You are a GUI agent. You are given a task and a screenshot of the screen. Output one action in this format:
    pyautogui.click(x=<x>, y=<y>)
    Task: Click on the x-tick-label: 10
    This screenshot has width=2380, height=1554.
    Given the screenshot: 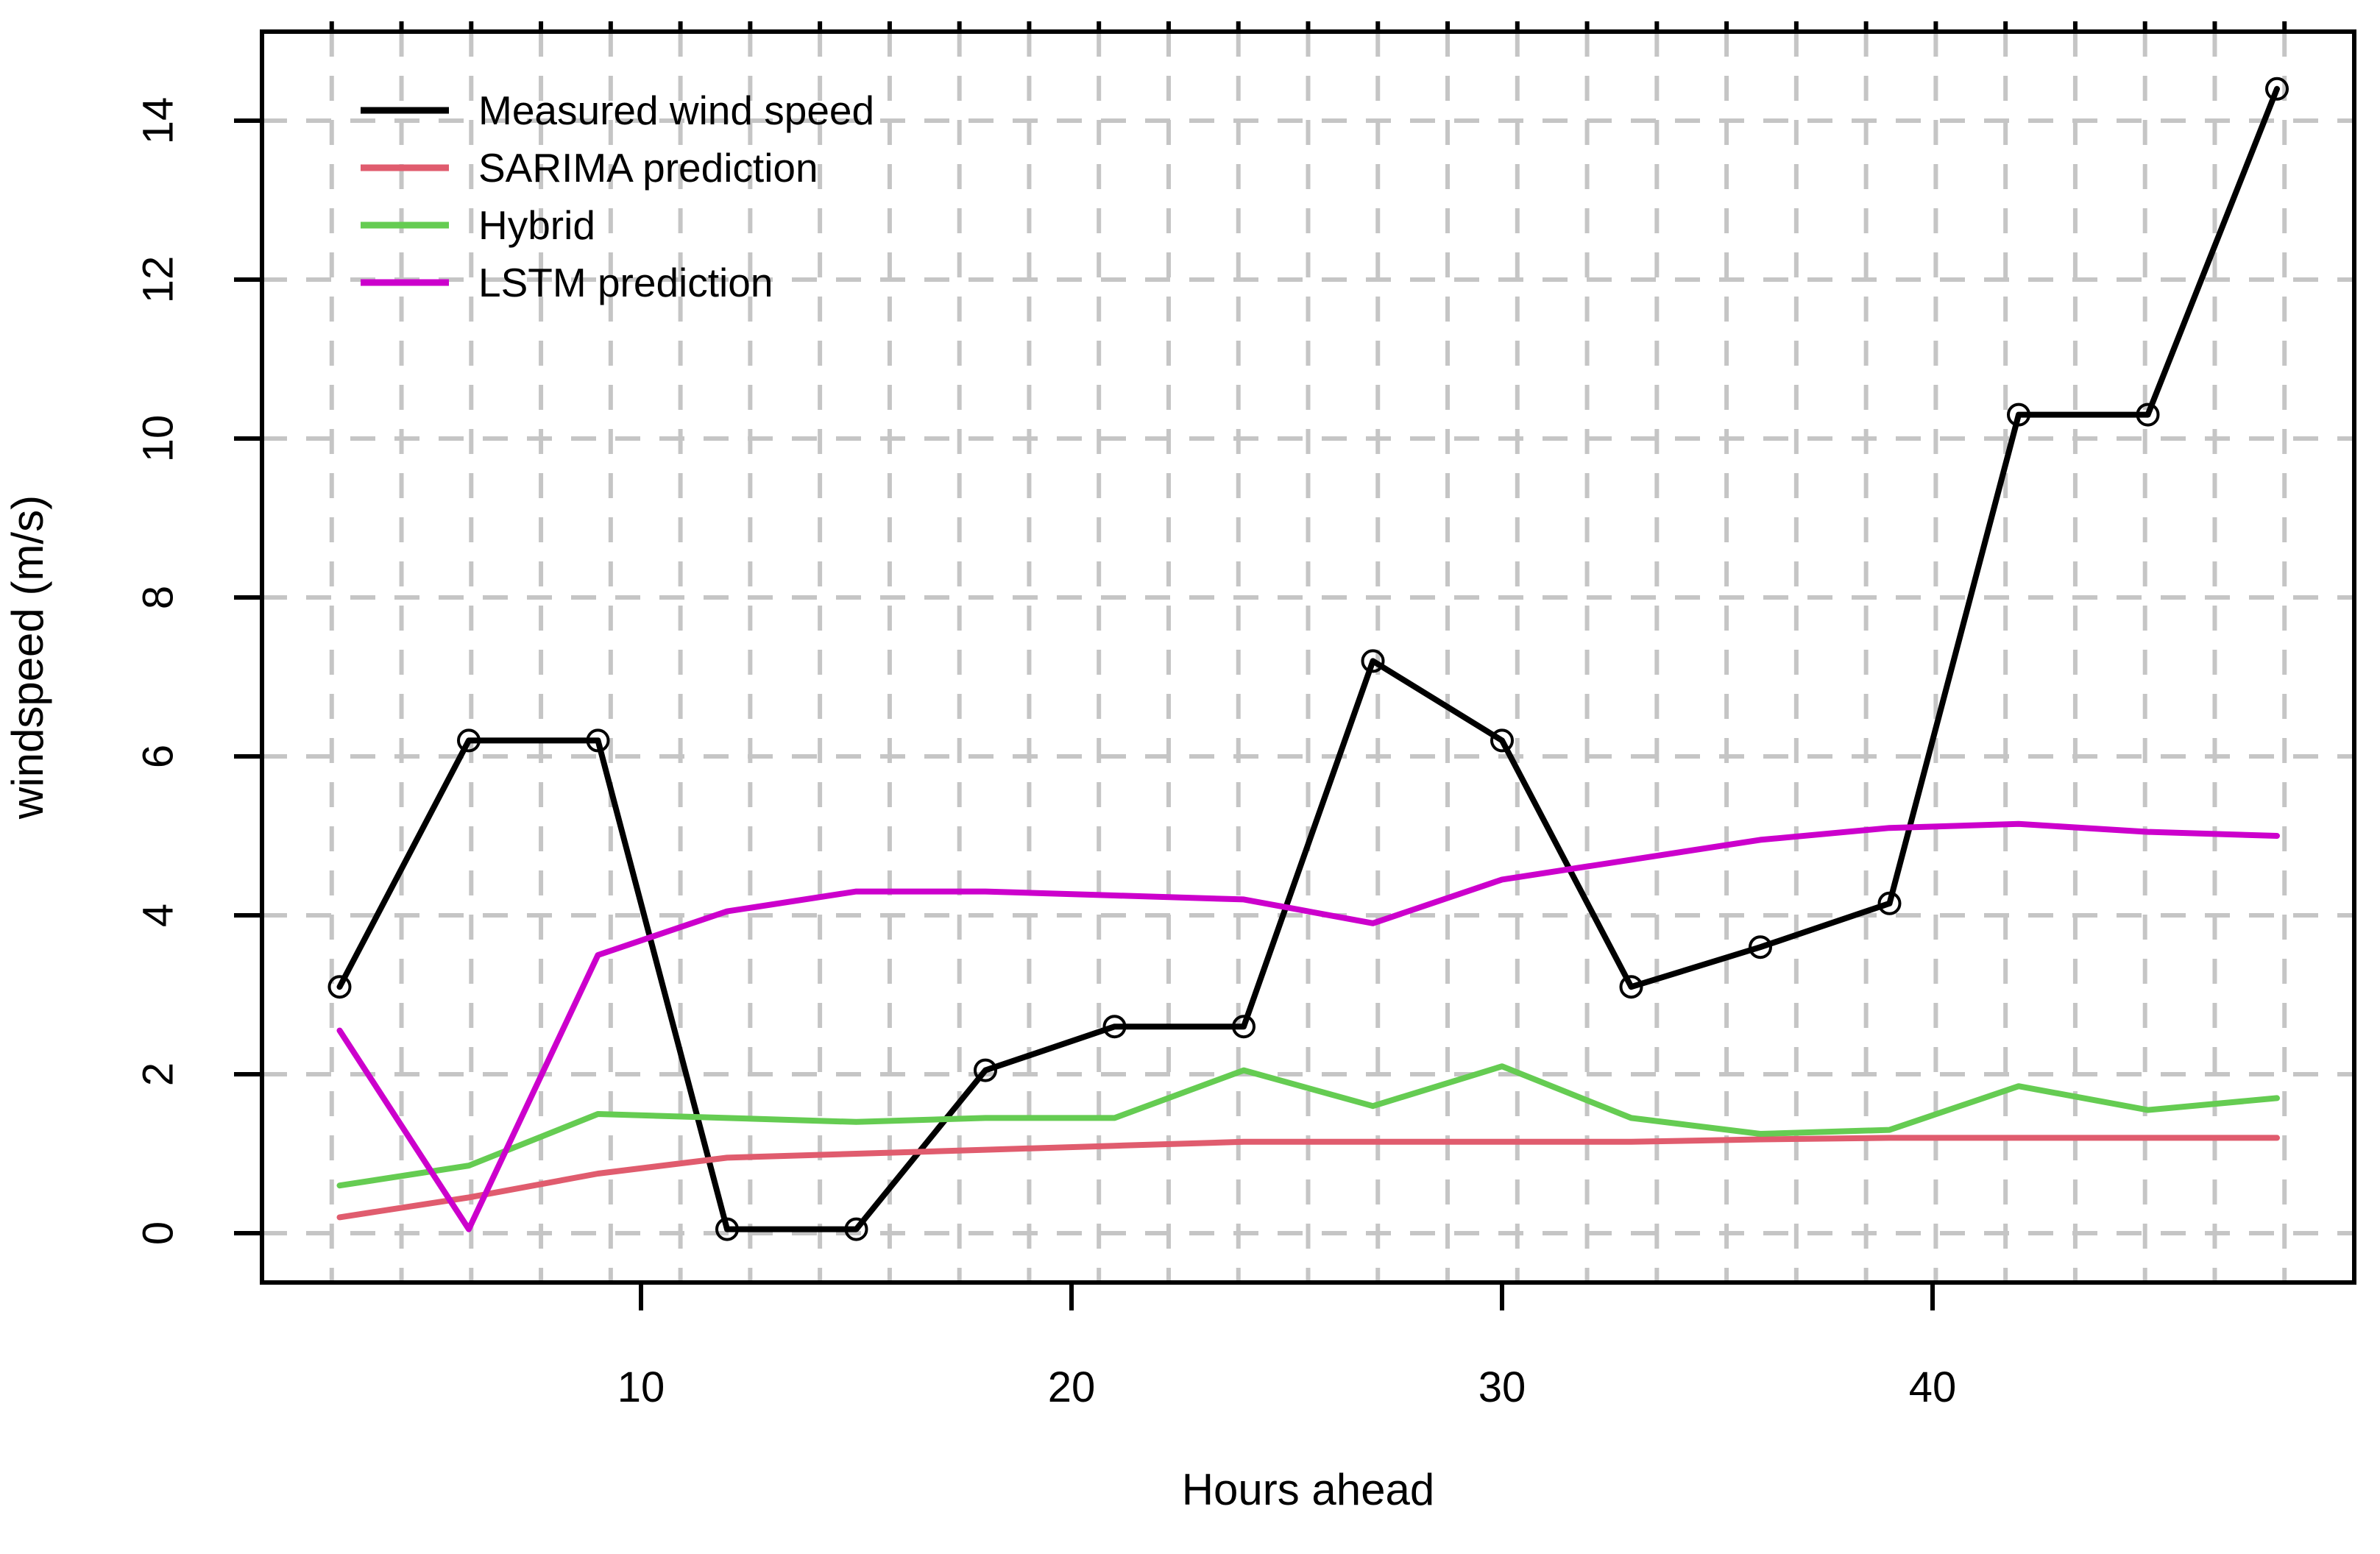 What is the action you would take?
    pyautogui.click(x=641, y=1387)
    